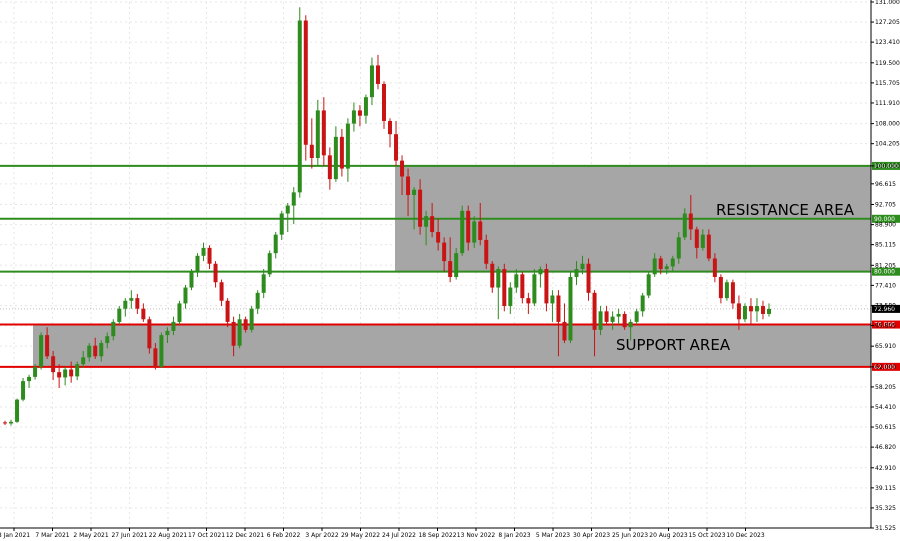 The height and width of the screenshot is (541, 900). What do you see at coordinates (706, 535) in the screenshot?
I see `x-tick-label: 15 Oct 2023` at bounding box center [706, 535].